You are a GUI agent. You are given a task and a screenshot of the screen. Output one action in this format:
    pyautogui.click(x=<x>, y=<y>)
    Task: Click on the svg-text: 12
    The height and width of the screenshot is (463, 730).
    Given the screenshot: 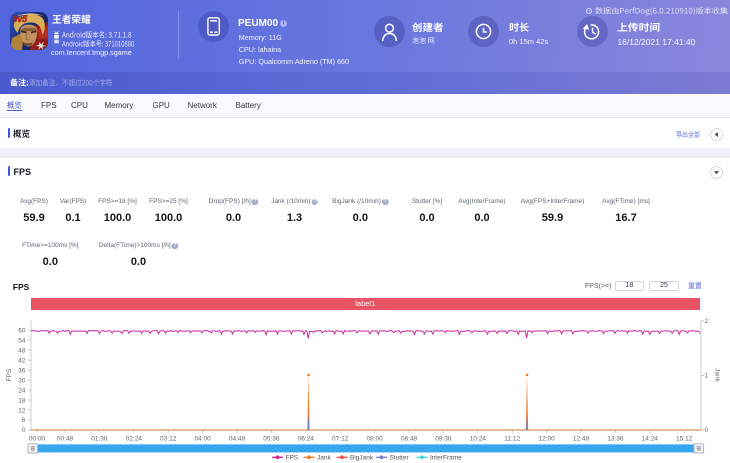 What is the action you would take?
    pyautogui.click(x=22, y=410)
    